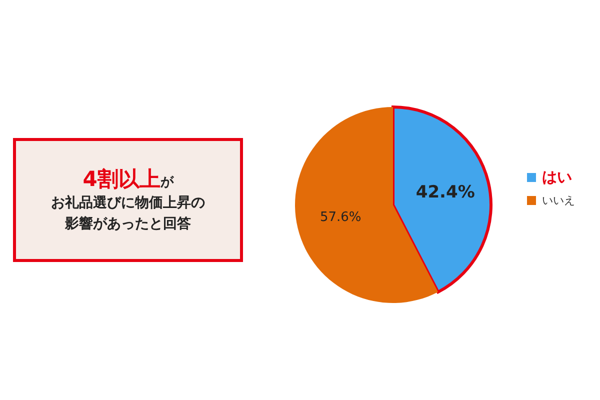 Image resolution: width=600 pixels, height=400 pixels. Describe the element at coordinates (557, 177) in the screenshot. I see `legend-label: はい` at that location.